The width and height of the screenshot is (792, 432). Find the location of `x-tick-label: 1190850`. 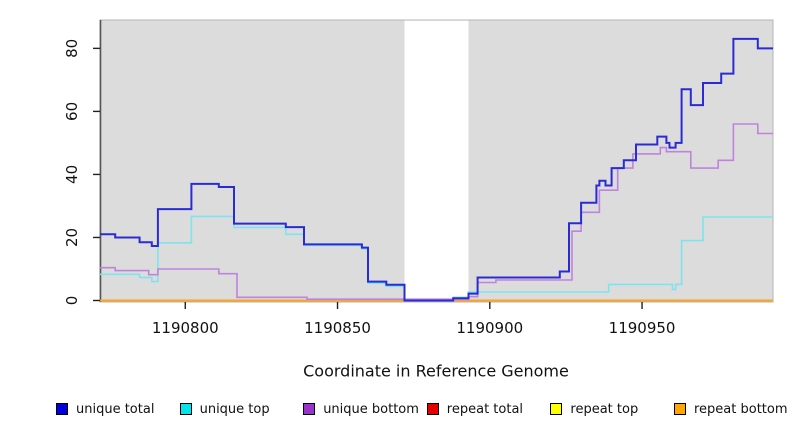

x-tick-label: 1190850 is located at coordinates (337, 328).